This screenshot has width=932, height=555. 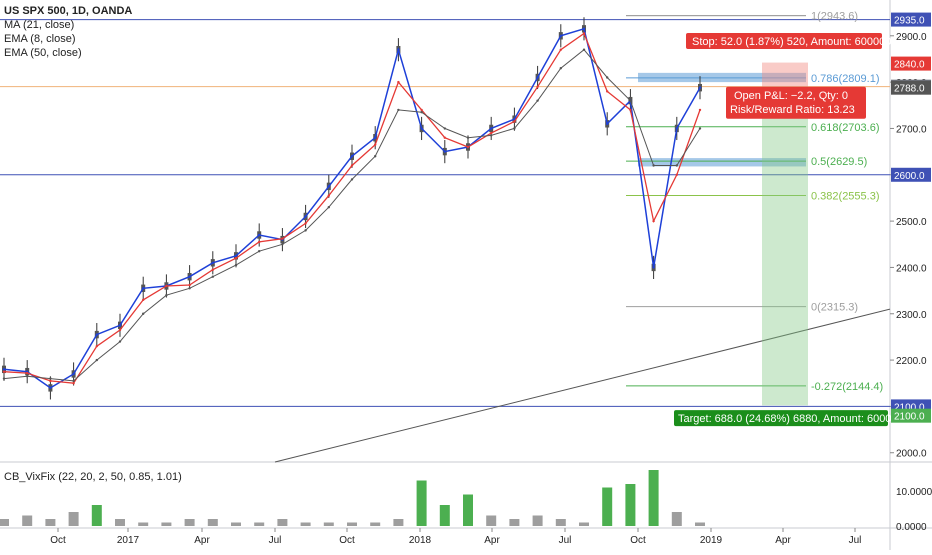 I want to click on time-tick-label: 2017, so click(x=128, y=540).